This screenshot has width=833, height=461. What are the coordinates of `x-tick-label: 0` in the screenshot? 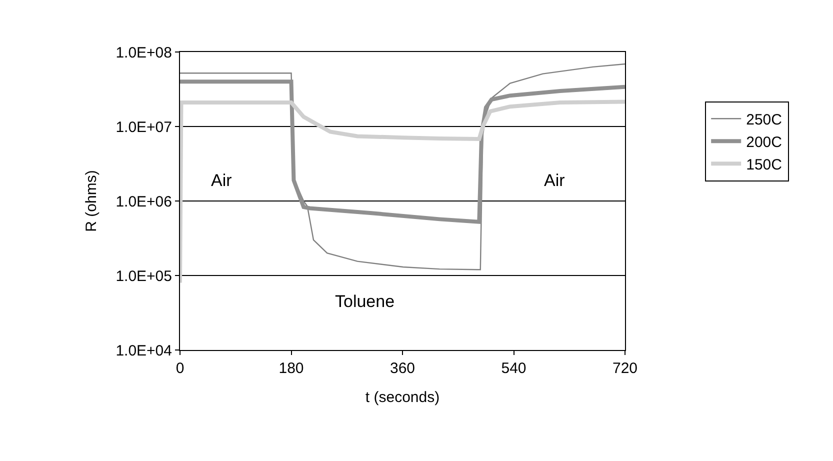 It's located at (180, 368).